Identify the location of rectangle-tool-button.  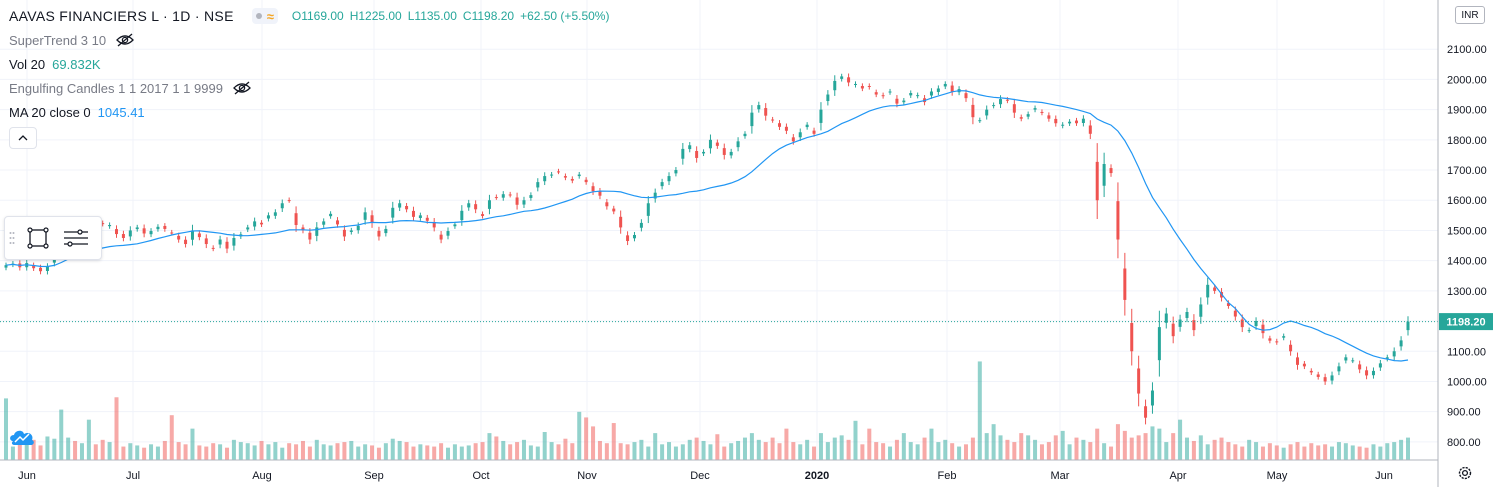
(38, 238).